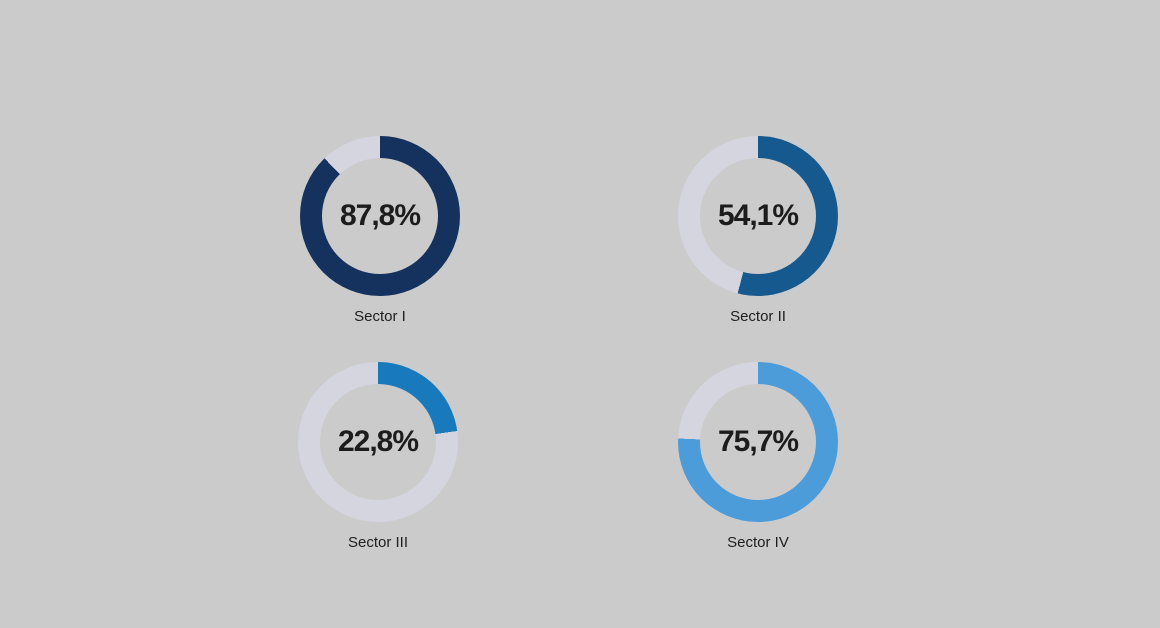 This screenshot has height=628, width=1160. I want to click on donut-ring-sector-3: 22,8%, so click(378, 442).